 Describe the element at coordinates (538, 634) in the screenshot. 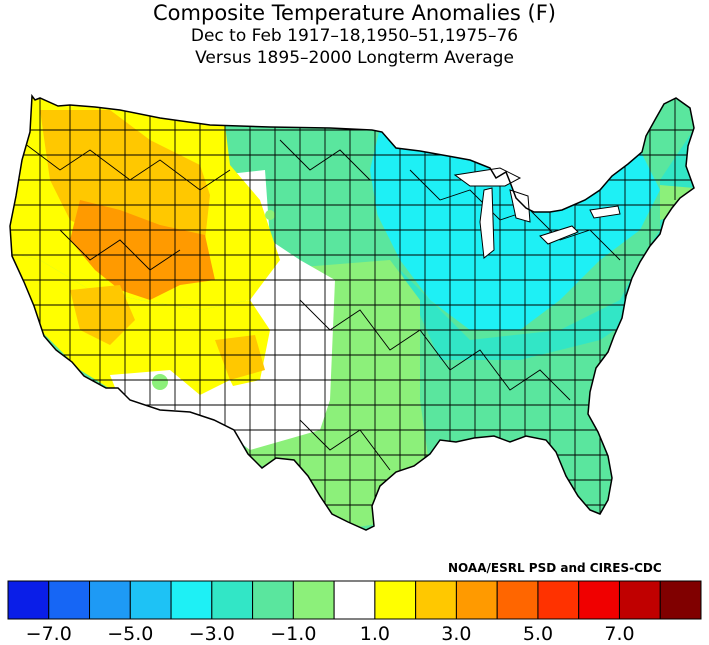

I see `legend-tick-label: 5.0` at that location.